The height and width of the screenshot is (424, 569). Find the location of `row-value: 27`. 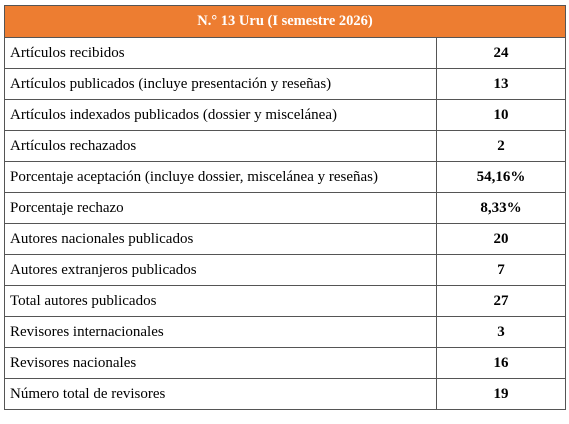

row-value: 27 is located at coordinates (501, 301).